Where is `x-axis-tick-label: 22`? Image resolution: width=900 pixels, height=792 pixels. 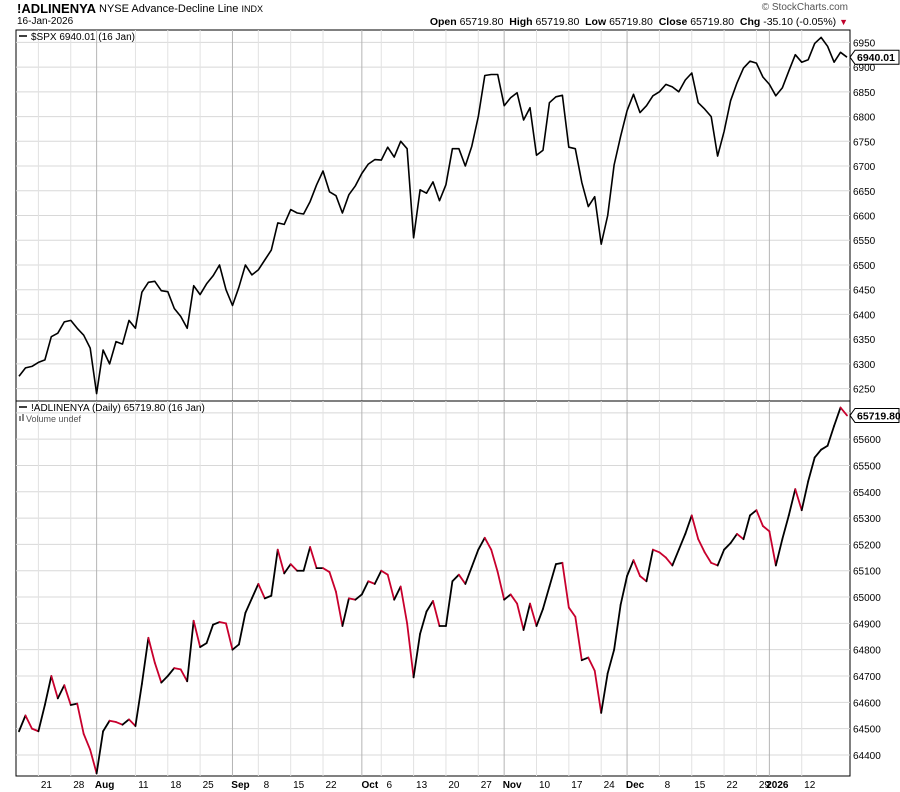
x-axis-tick-label: 22 is located at coordinates (331, 785).